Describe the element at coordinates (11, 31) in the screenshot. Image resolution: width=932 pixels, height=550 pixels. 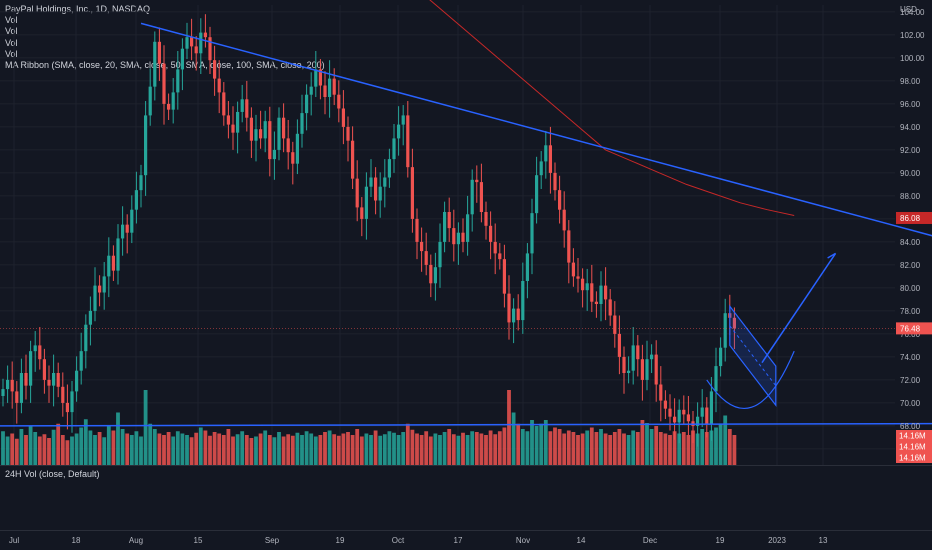
I see `legend-vol-2: Vol` at that location.